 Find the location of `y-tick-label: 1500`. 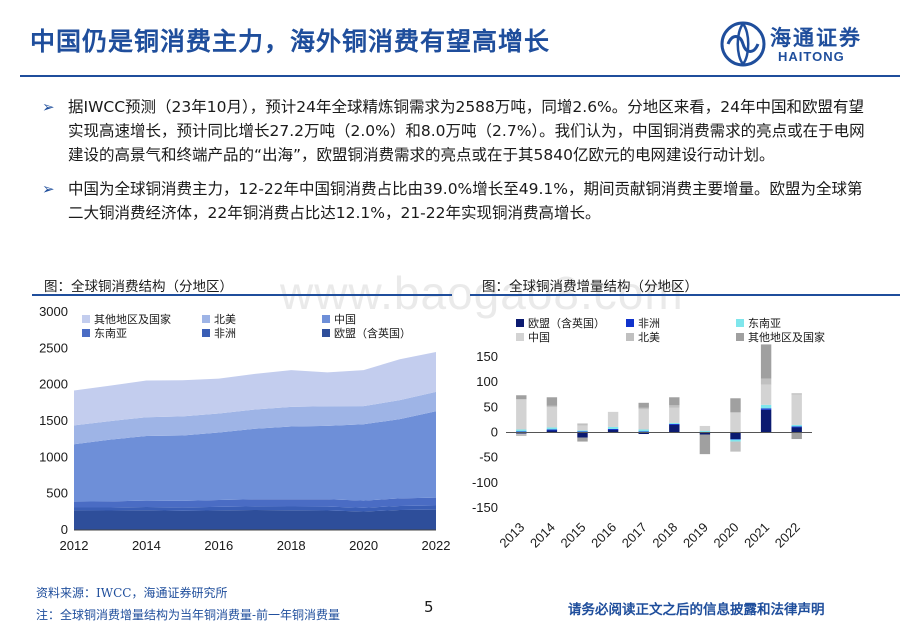

y-tick-label: 1500 is located at coordinates (53, 420).